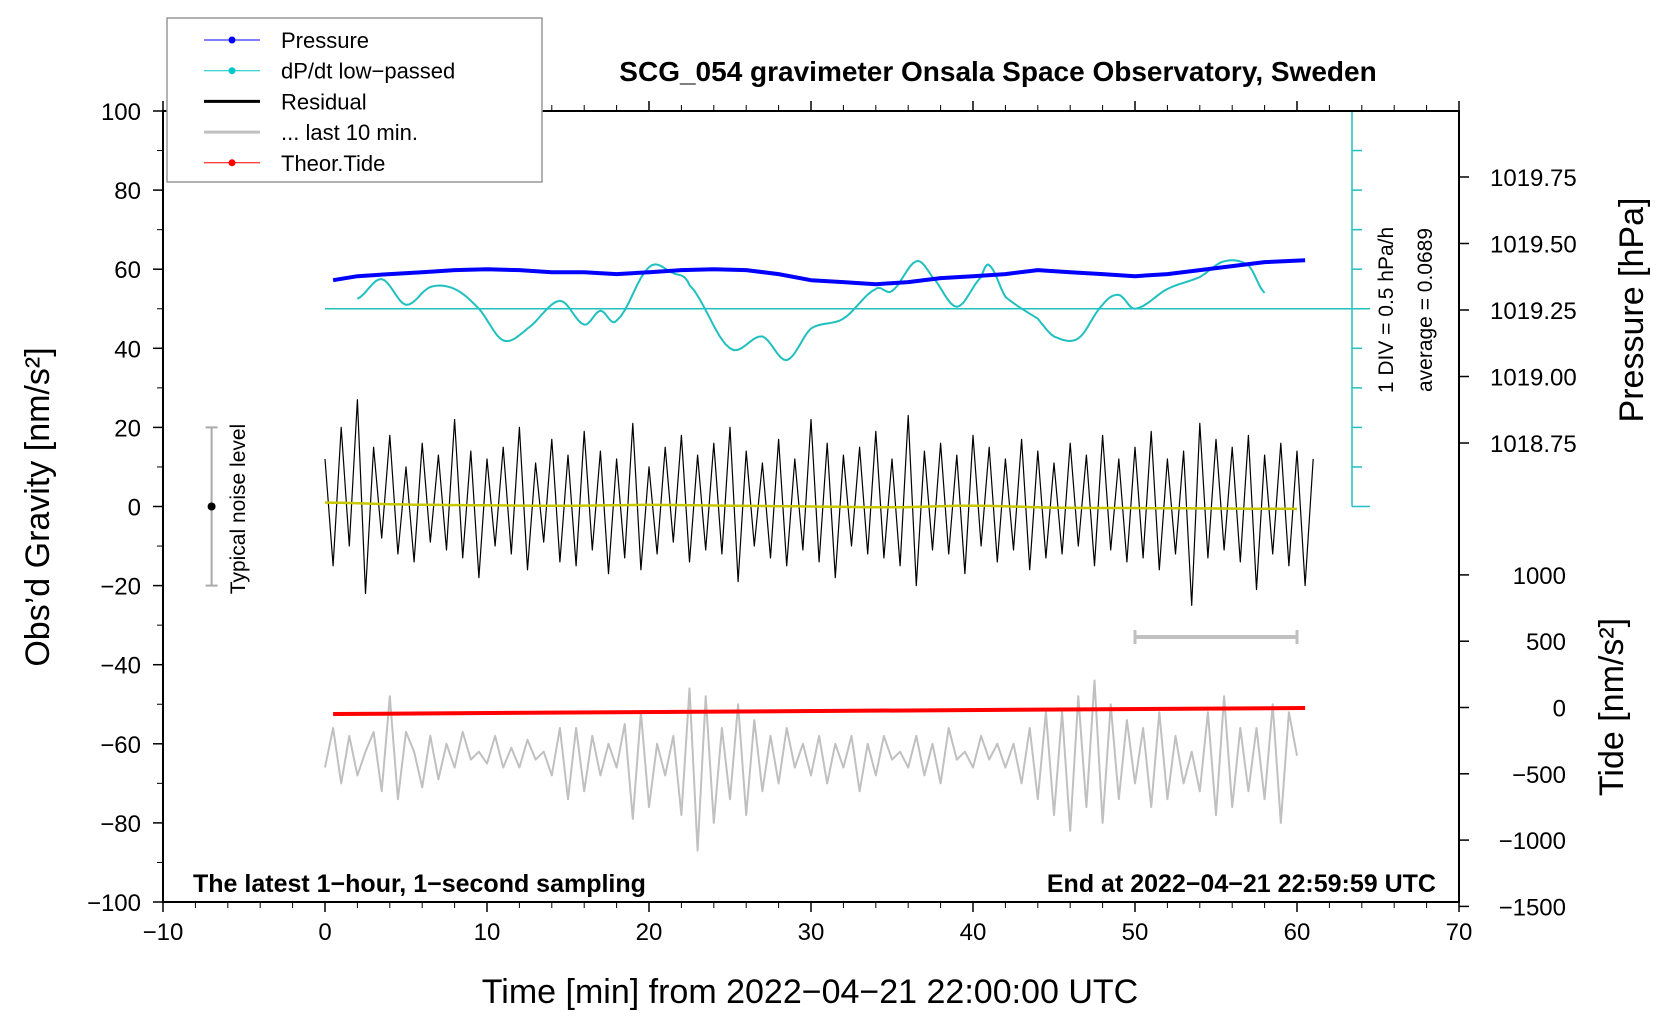 The width and height of the screenshot is (1660, 1020). Describe the element at coordinates (238, 509) in the screenshot. I see `noise-level-label: Typical noise level` at that location.